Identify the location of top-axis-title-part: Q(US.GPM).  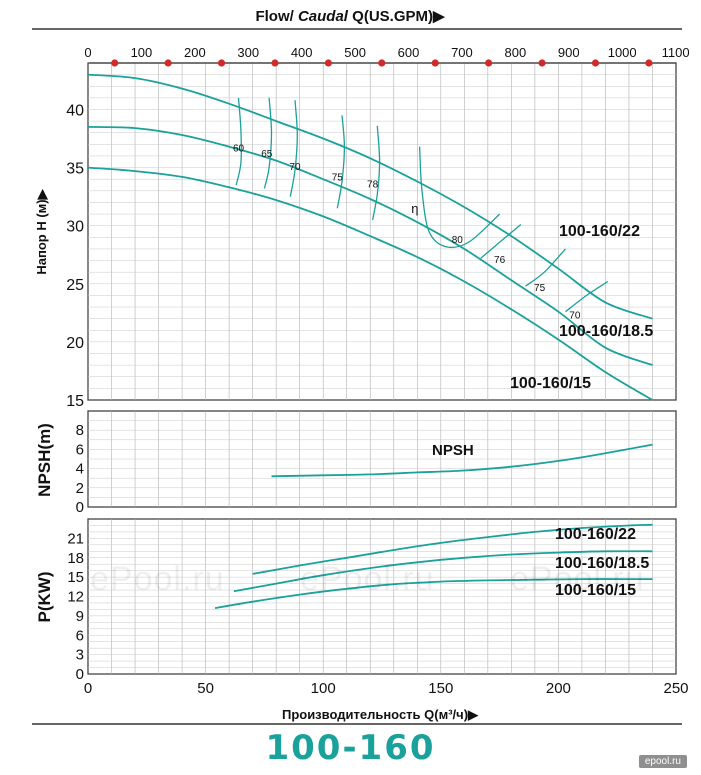
(390, 16).